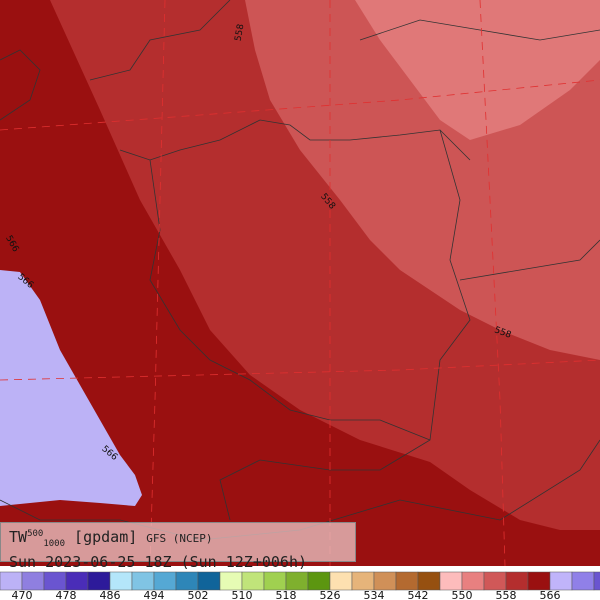 The width and height of the screenshot is (600, 600). Describe the element at coordinates (35, 534) in the screenshot. I see `level-top: 500` at that location.